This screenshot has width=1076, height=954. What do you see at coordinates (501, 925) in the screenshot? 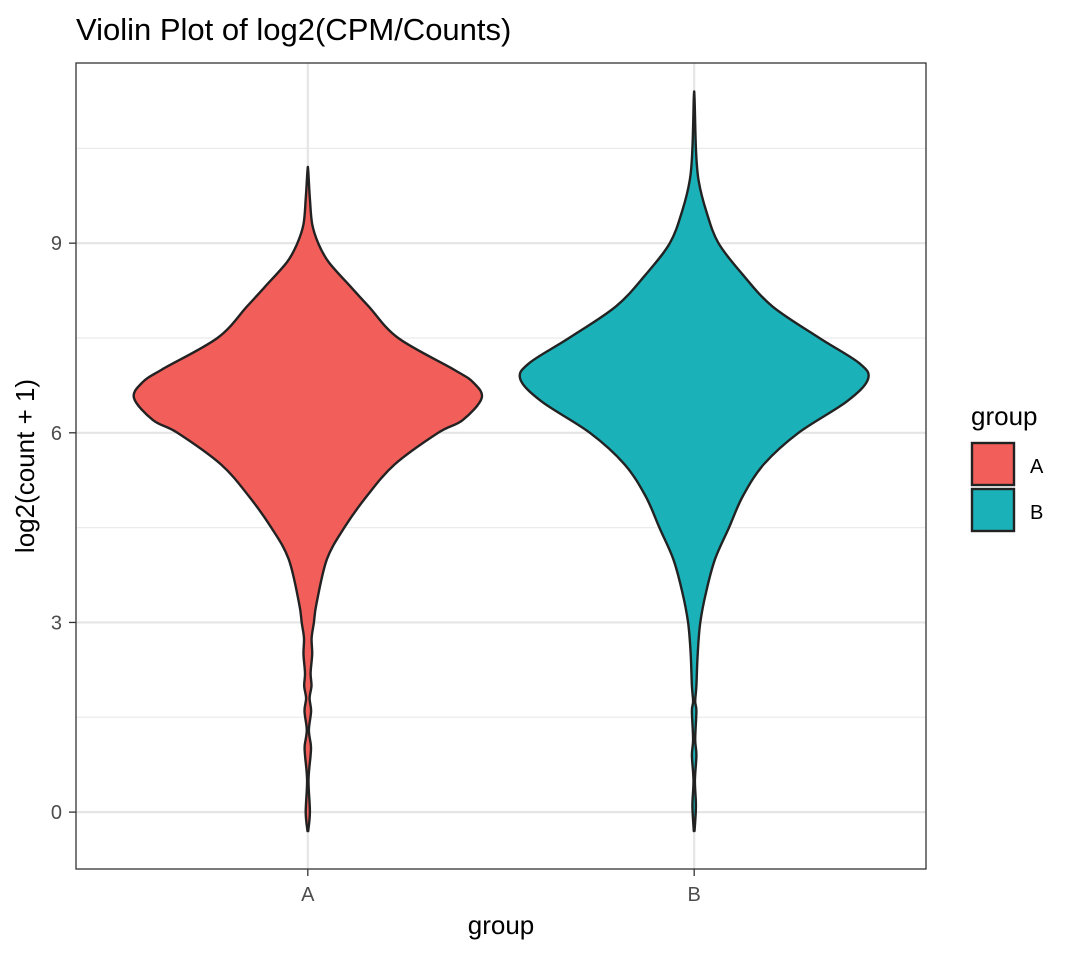
I see `x-axis-label: group` at bounding box center [501, 925].